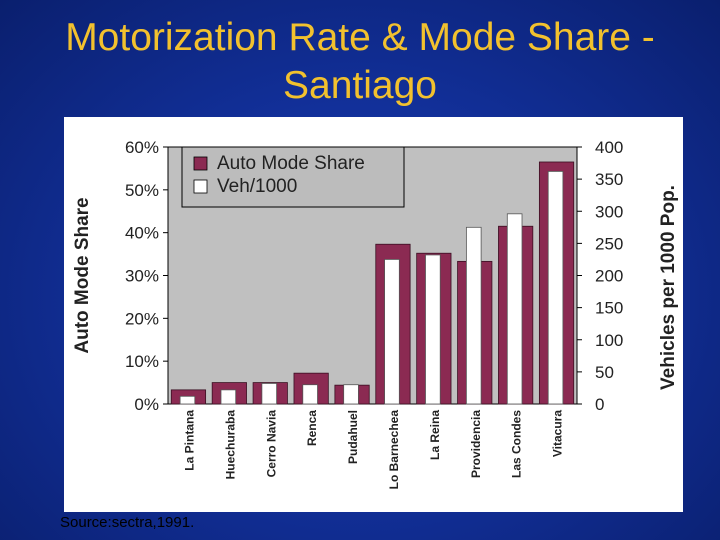 Image resolution: width=720 pixels, height=540 pixels. Describe the element at coordinates (142, 147) in the screenshot. I see `y-tick-label: 60%` at that location.